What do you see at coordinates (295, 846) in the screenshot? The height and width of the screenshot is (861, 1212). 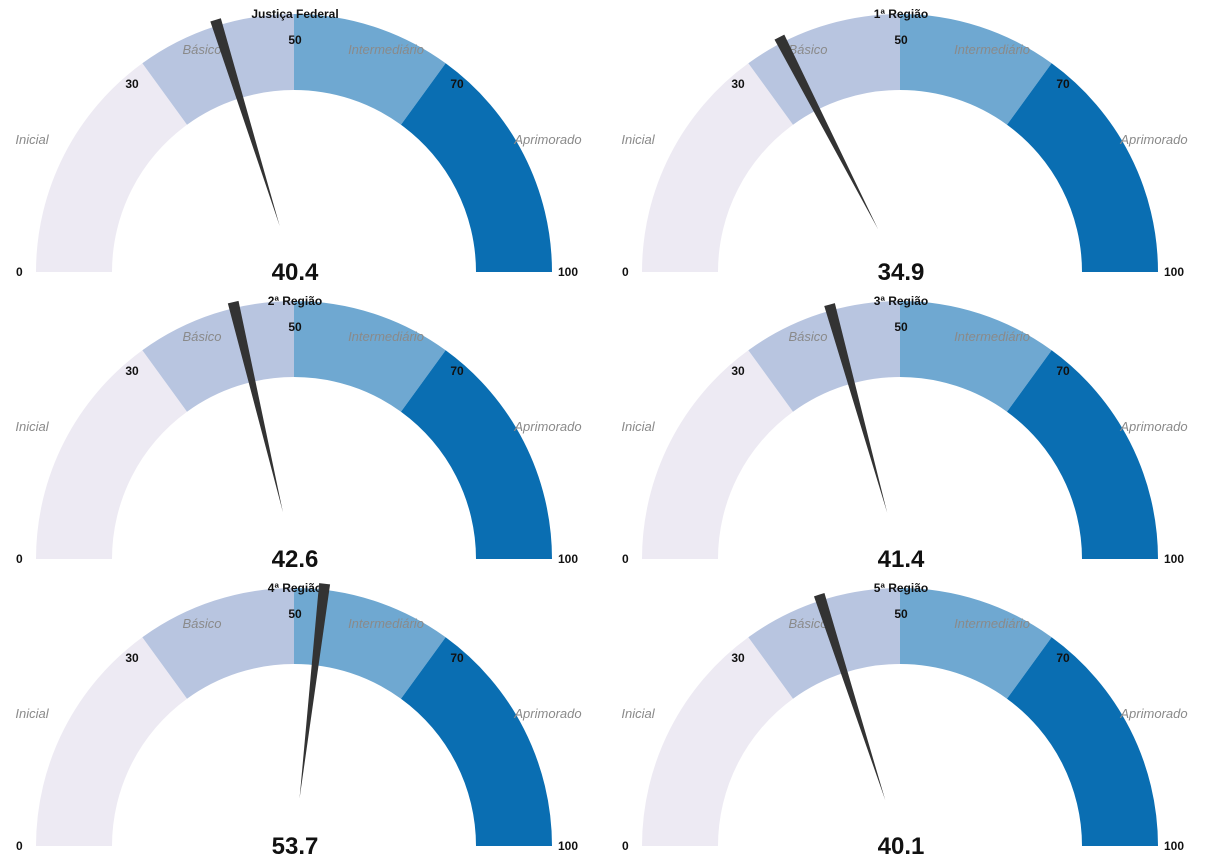 I see `gauge-value-label: 53.7` at bounding box center [295, 846].